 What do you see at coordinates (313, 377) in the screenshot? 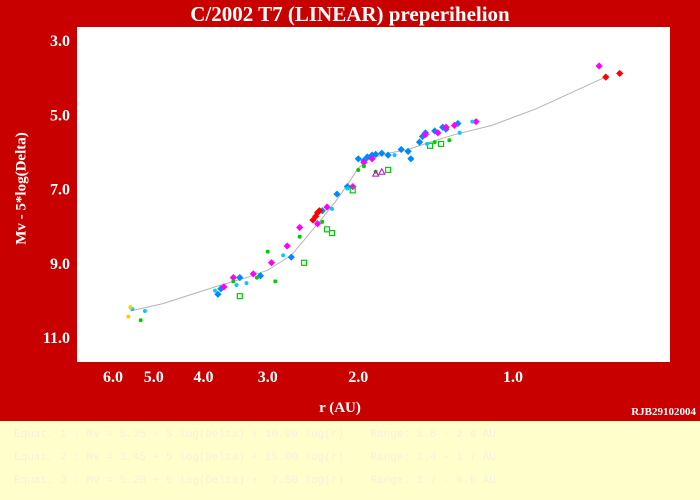
I see `x-tick-labels: 6.0 5.0 4.0 3.0 2.0 1.0` at bounding box center [313, 377].